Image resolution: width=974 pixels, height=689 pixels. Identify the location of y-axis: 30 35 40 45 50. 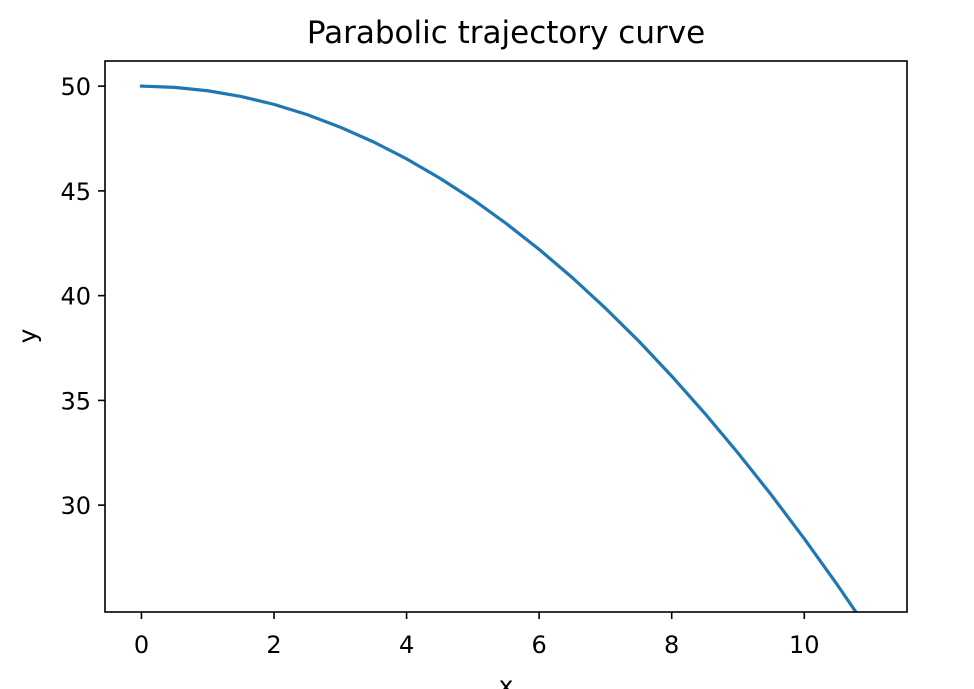
(82, 296).